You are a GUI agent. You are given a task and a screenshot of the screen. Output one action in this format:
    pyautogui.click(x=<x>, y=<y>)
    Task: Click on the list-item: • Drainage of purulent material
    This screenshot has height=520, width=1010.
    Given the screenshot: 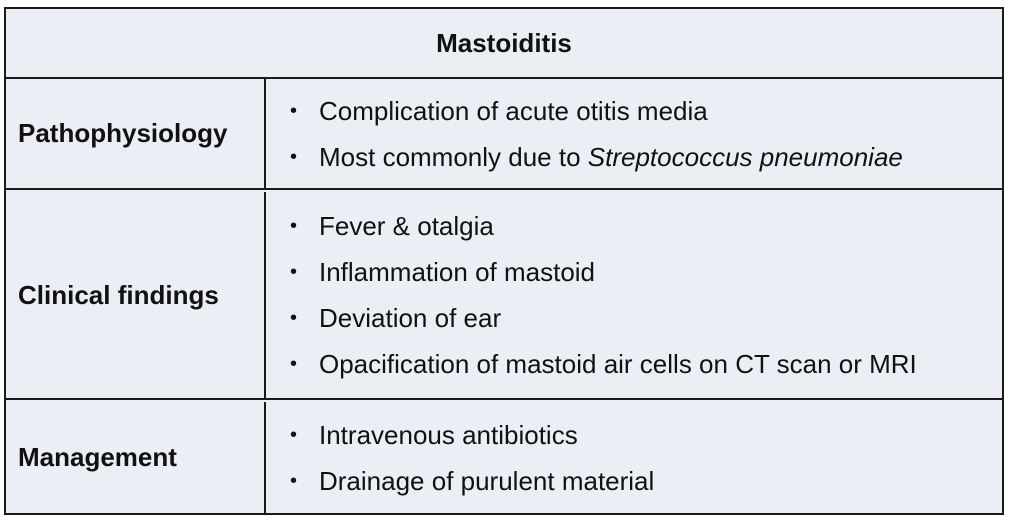 What is the action you would take?
    pyautogui.click(x=644, y=481)
    